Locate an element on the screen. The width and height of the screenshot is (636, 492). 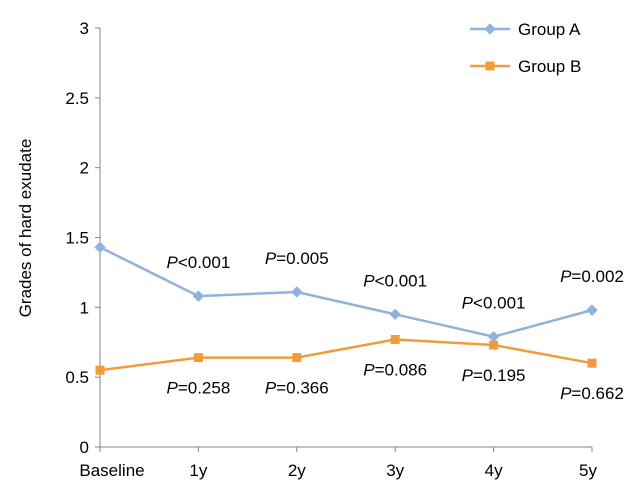
legend-item: Group B is located at coordinates (525, 66).